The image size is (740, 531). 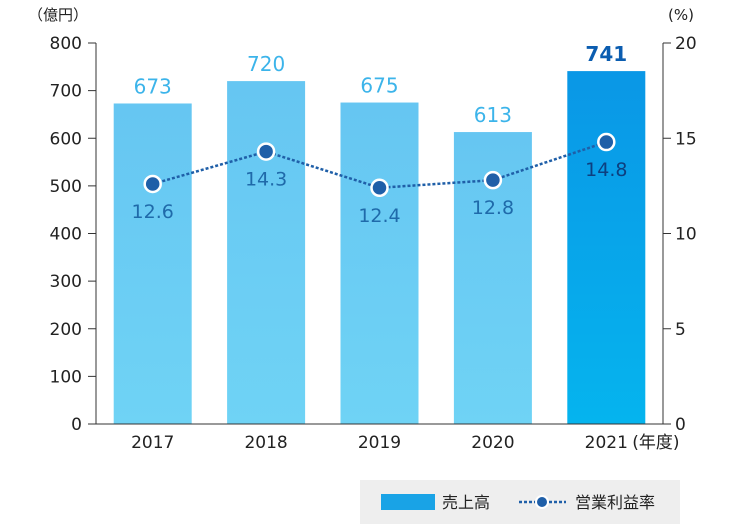 I want to click on legend: 売上高 営業利益率, so click(x=520, y=502).